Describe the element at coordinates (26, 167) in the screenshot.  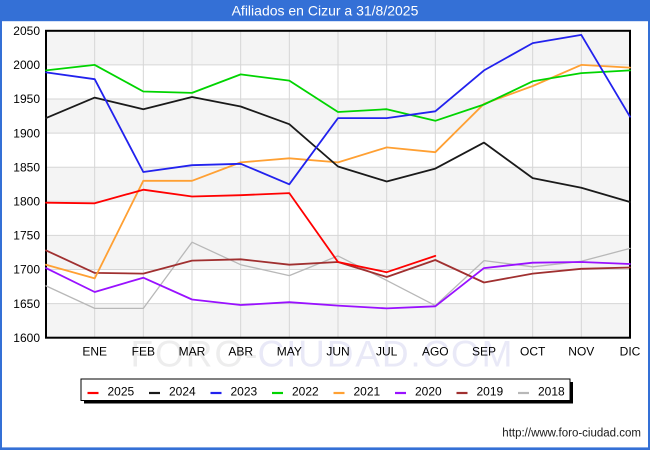
I see `svg-text: 1850` at that location.